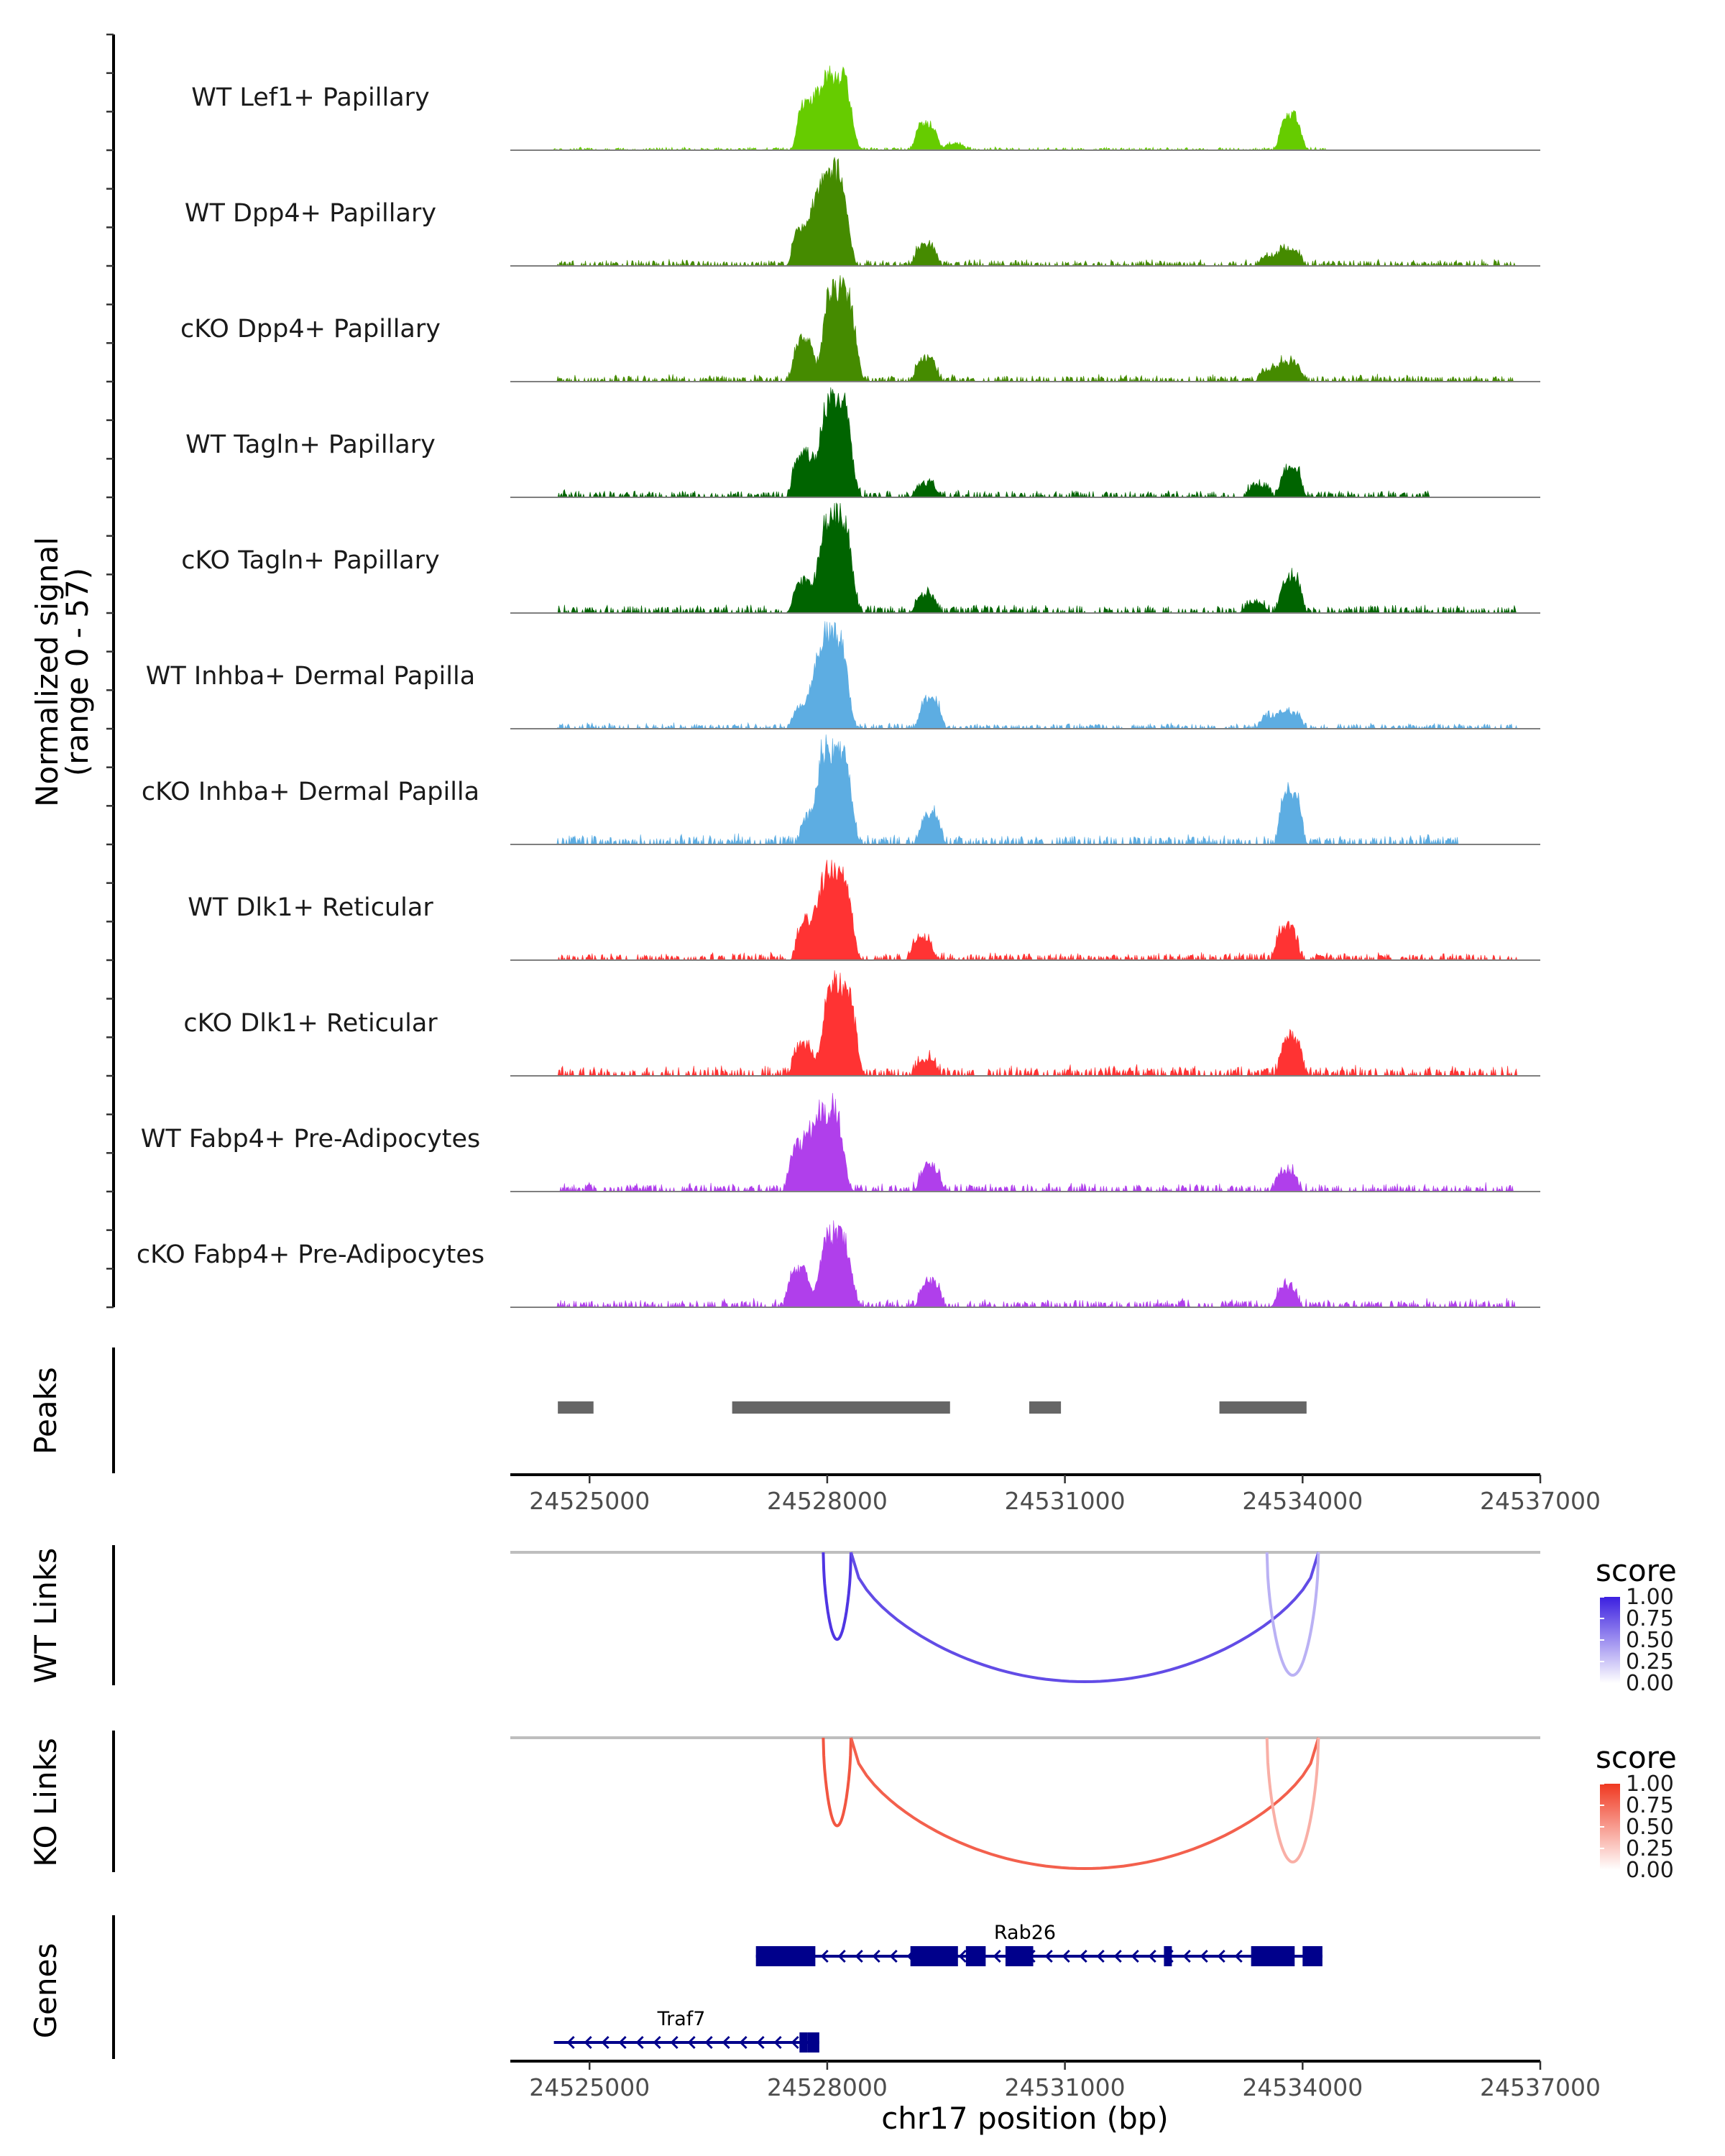  Describe the element at coordinates (1636, 1571) in the screenshot. I see `wt-legend-title: score` at that location.